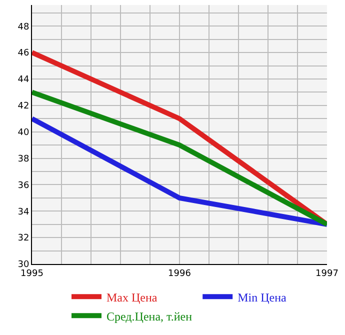 This screenshot has width=345, height=335. What do you see at coordinates (24, 80) in the screenshot?
I see `y-tick-label: 44` at bounding box center [24, 80].